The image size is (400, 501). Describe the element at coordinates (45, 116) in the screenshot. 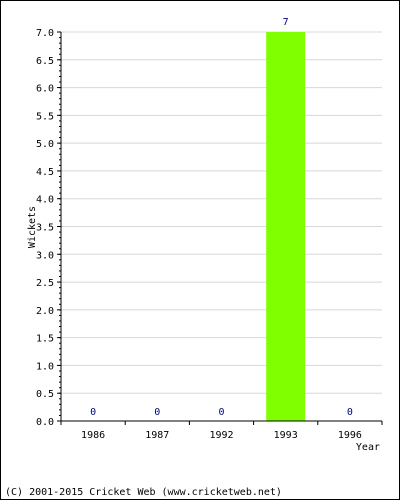

I see `y-tick-label: 5.5` at that location.